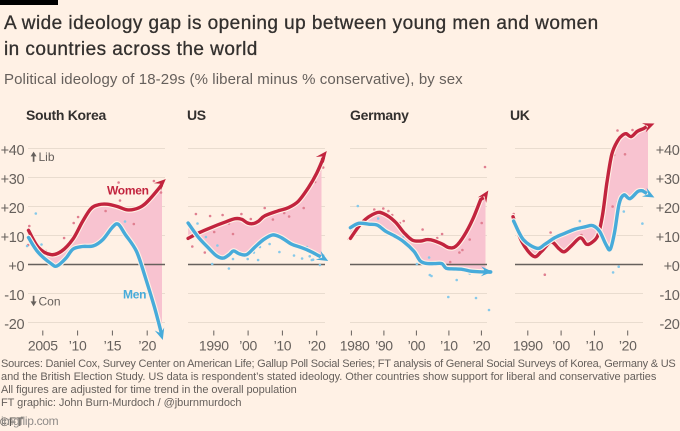  What do you see at coordinates (520, 115) in the screenshot?
I see `svg-text: UK` at bounding box center [520, 115].